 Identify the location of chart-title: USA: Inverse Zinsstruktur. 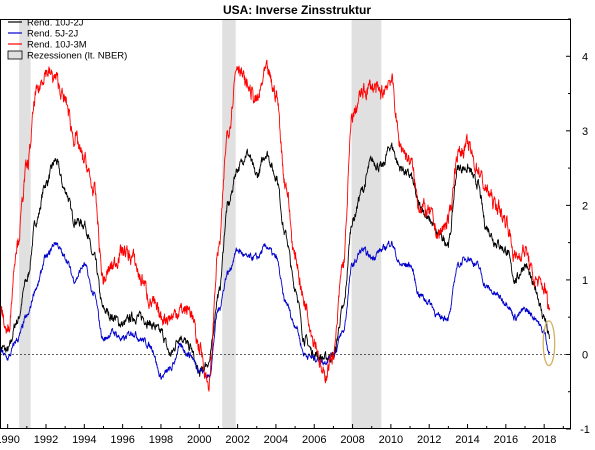
(297, 10).